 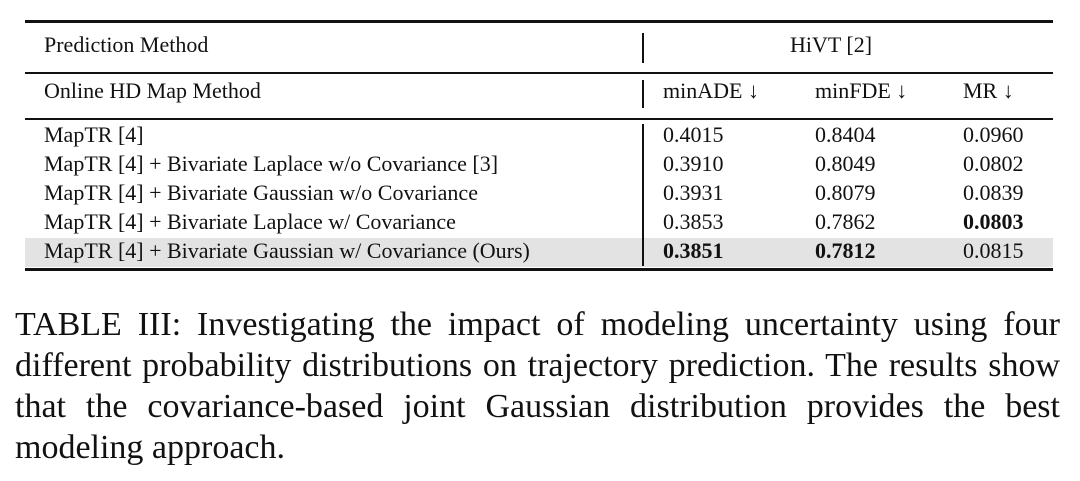 What do you see at coordinates (993, 134) in the screenshot?
I see `table-cell-mr: 0.0960` at bounding box center [993, 134].